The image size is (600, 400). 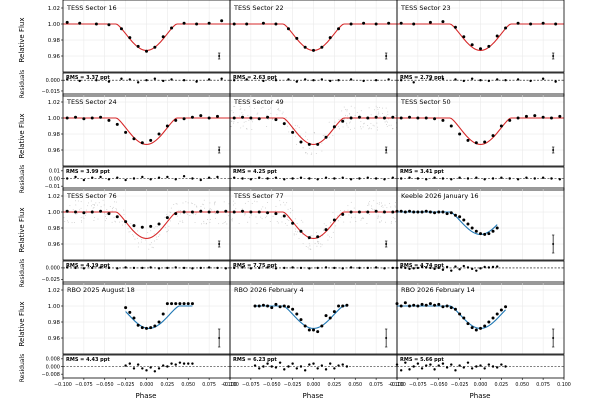 What do you see at coordinates (50, 92) in the screenshot?
I see `residual-tick-label: −0.015` at bounding box center [50, 92].